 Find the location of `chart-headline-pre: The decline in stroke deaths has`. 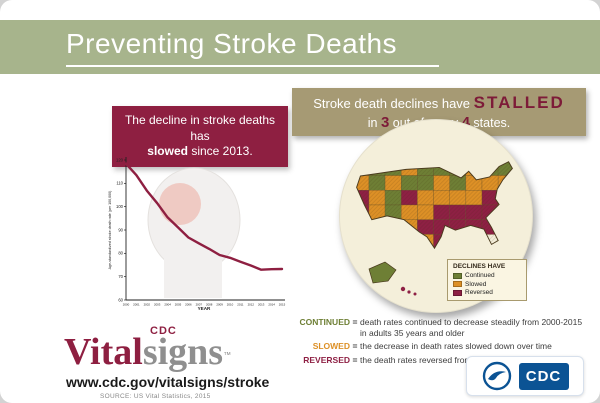

chart-headline-pre: The decline in stroke deaths has is located at coordinates (200, 128).